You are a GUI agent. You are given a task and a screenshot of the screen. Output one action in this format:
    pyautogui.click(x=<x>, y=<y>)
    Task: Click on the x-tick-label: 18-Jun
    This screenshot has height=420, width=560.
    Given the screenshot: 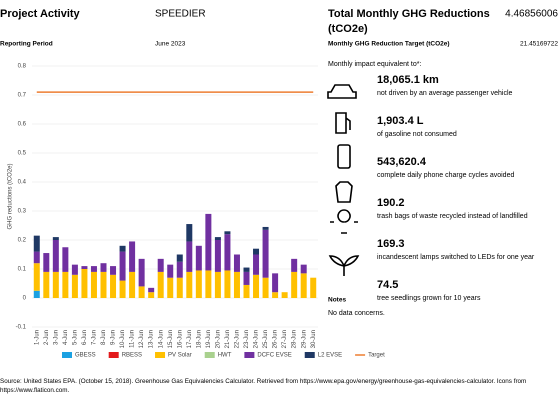 What is the action you would take?
    pyautogui.click(x=199, y=339)
    